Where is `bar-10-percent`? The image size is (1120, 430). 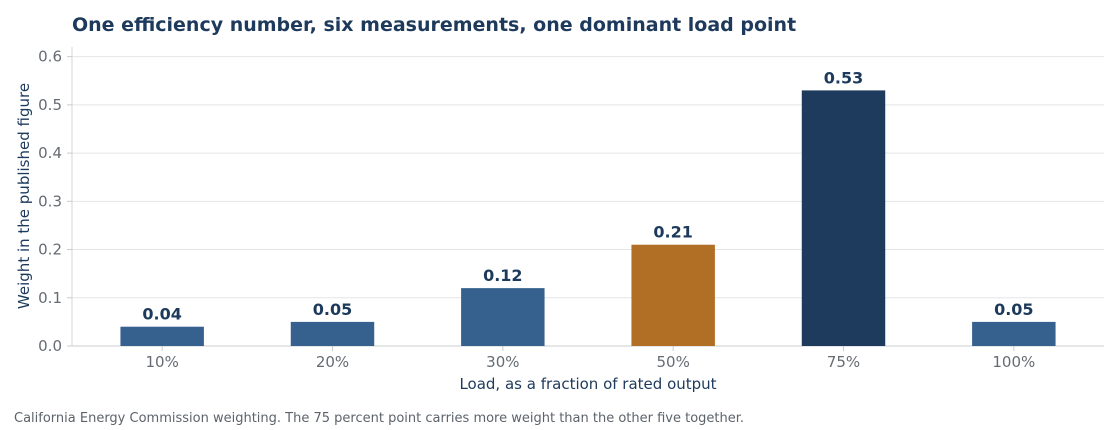 bar-10-percent is located at coordinates (162, 336).